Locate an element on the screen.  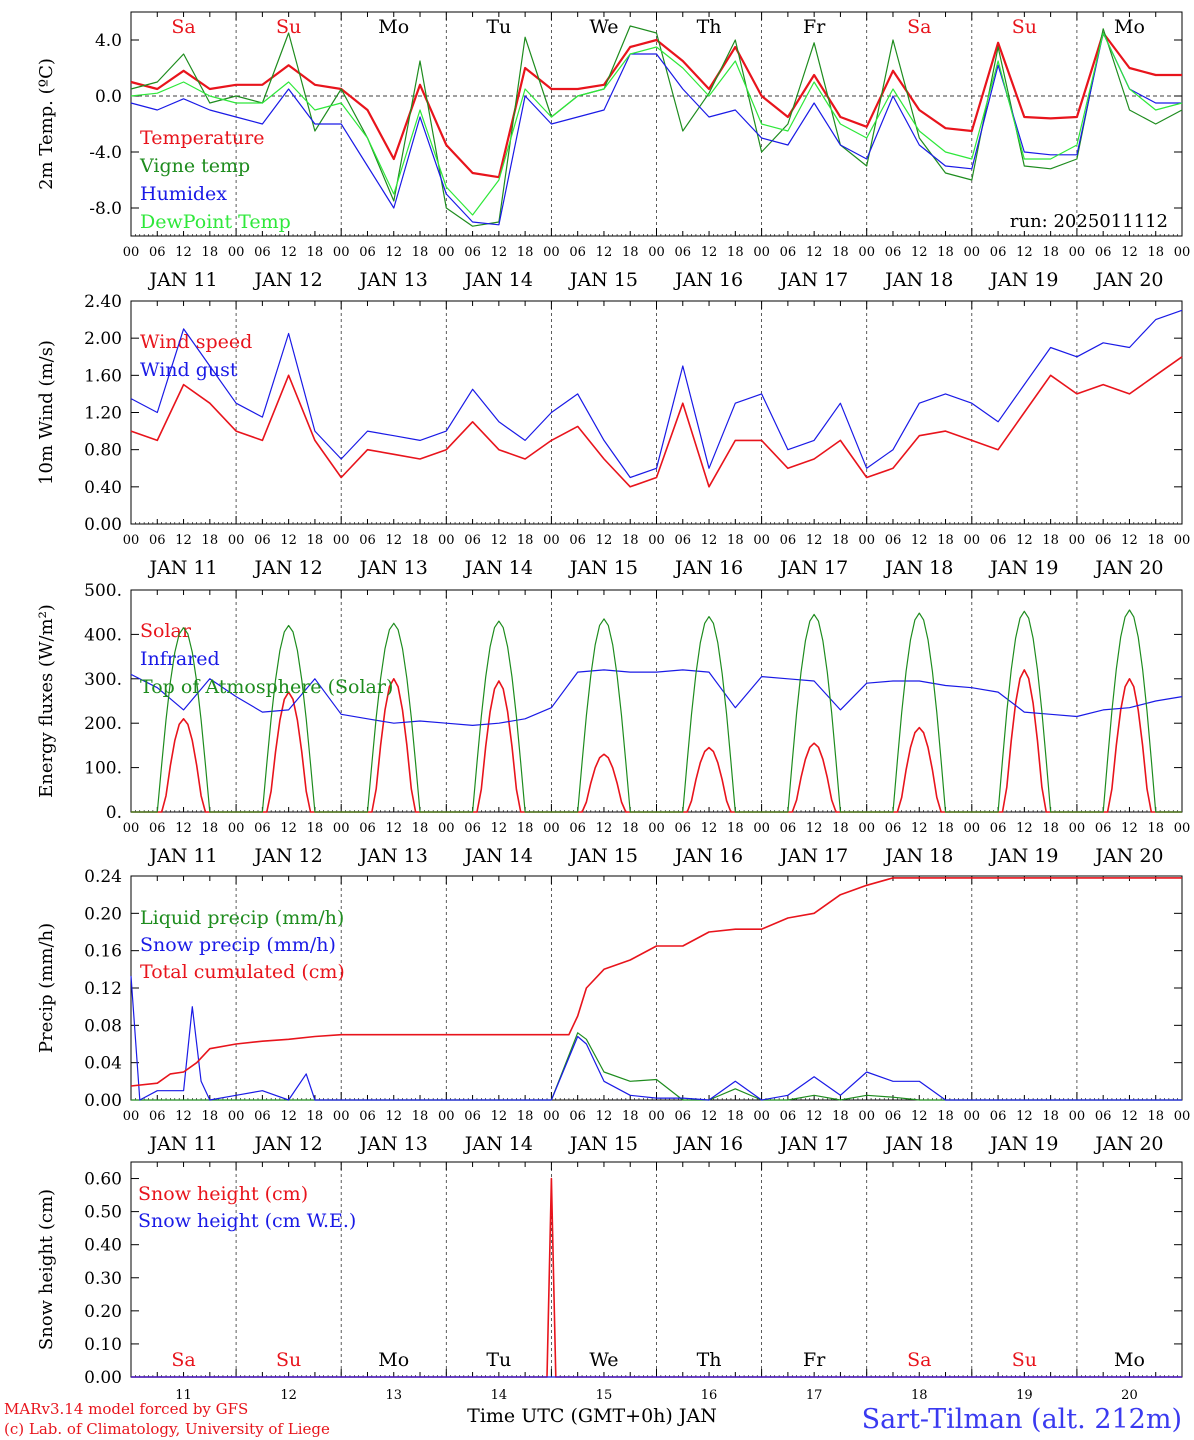
date-label: JAN 14 is located at coordinates (498, 280).